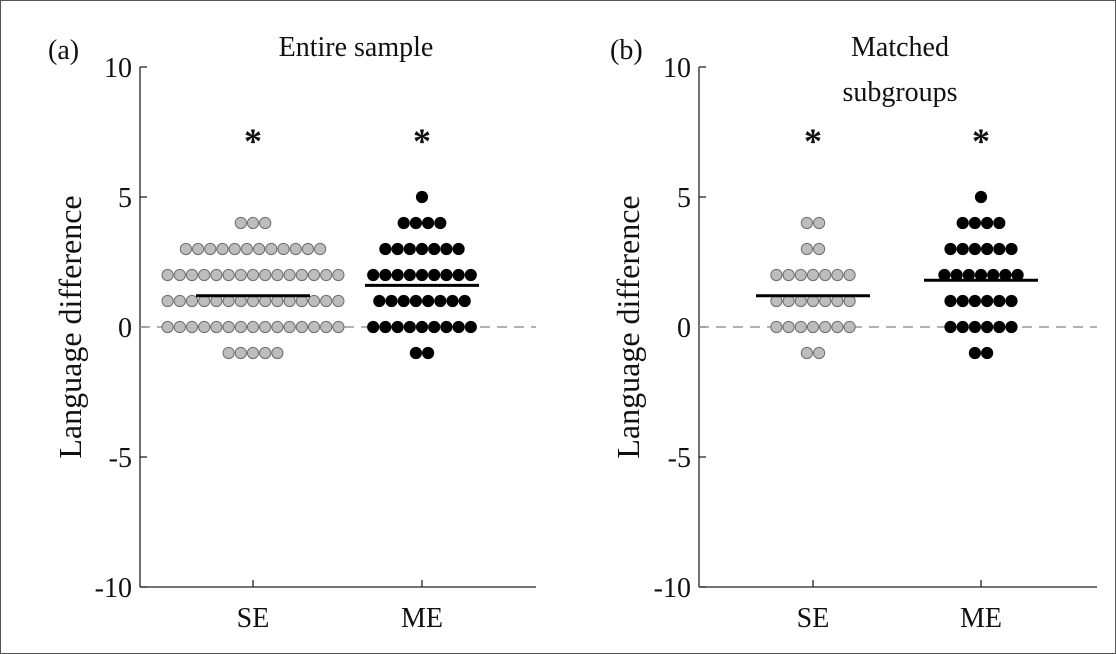  Describe the element at coordinates (672, 588) in the screenshot. I see `y-tick-label: -10` at that location.